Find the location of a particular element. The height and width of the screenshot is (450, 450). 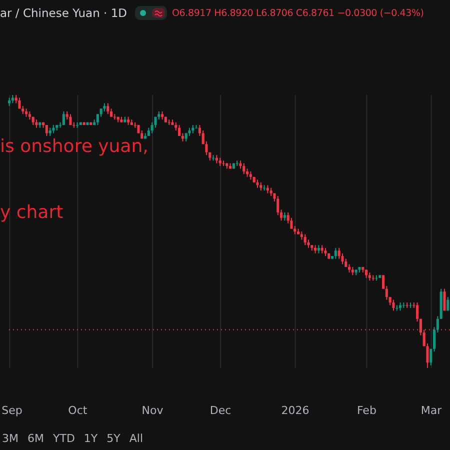

x-tick-label: 2026 is located at coordinates (295, 410).